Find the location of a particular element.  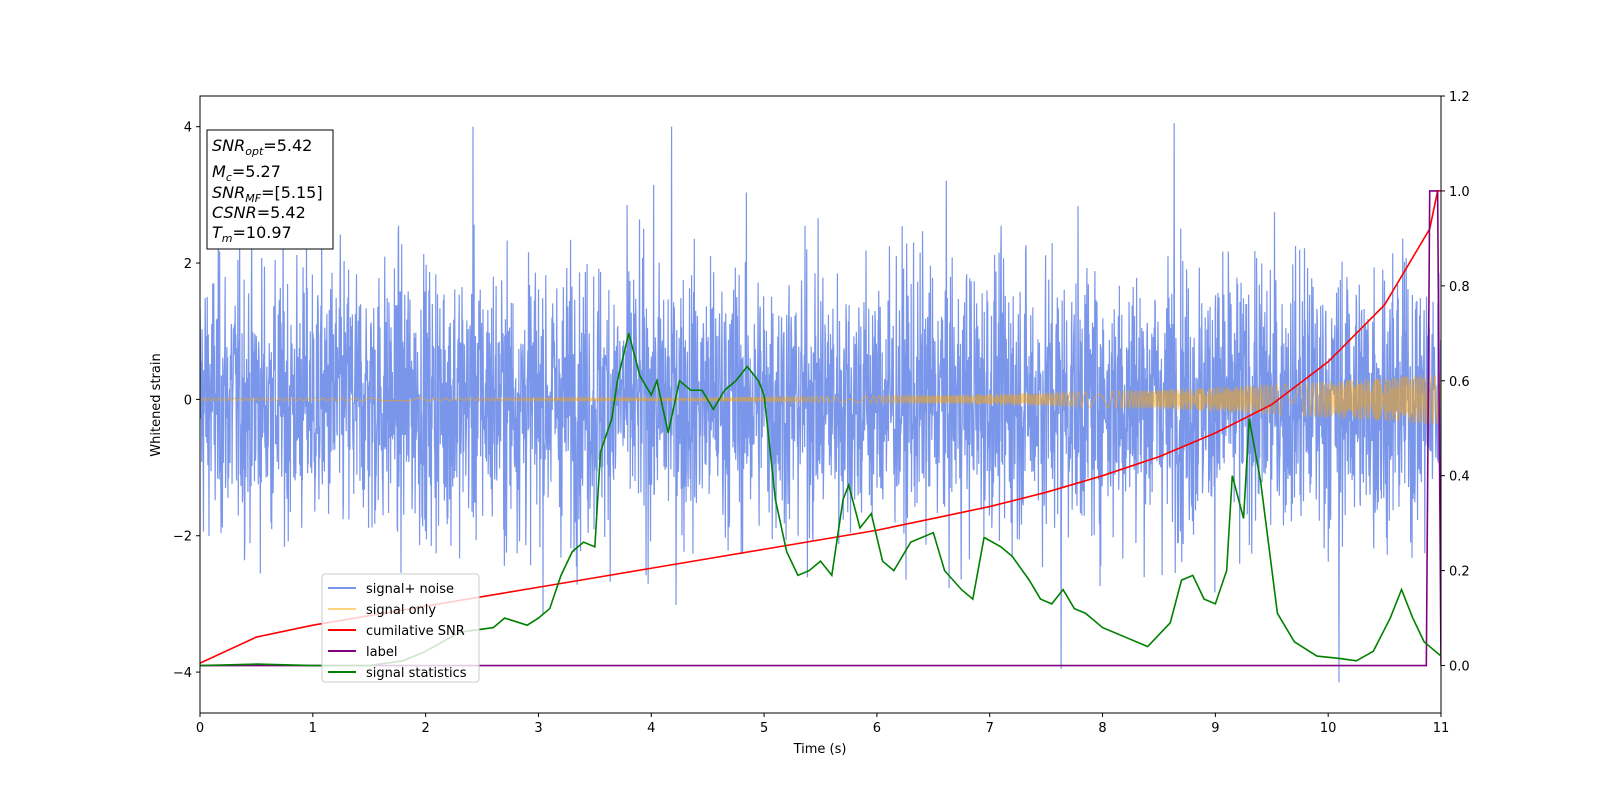

y-tick-label: −4 is located at coordinates (182, 673).